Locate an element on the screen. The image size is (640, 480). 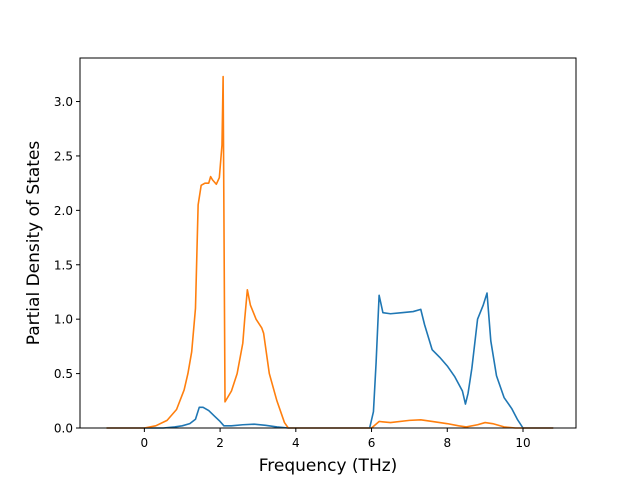
x-tick-label: 0 is located at coordinates (145, 443).